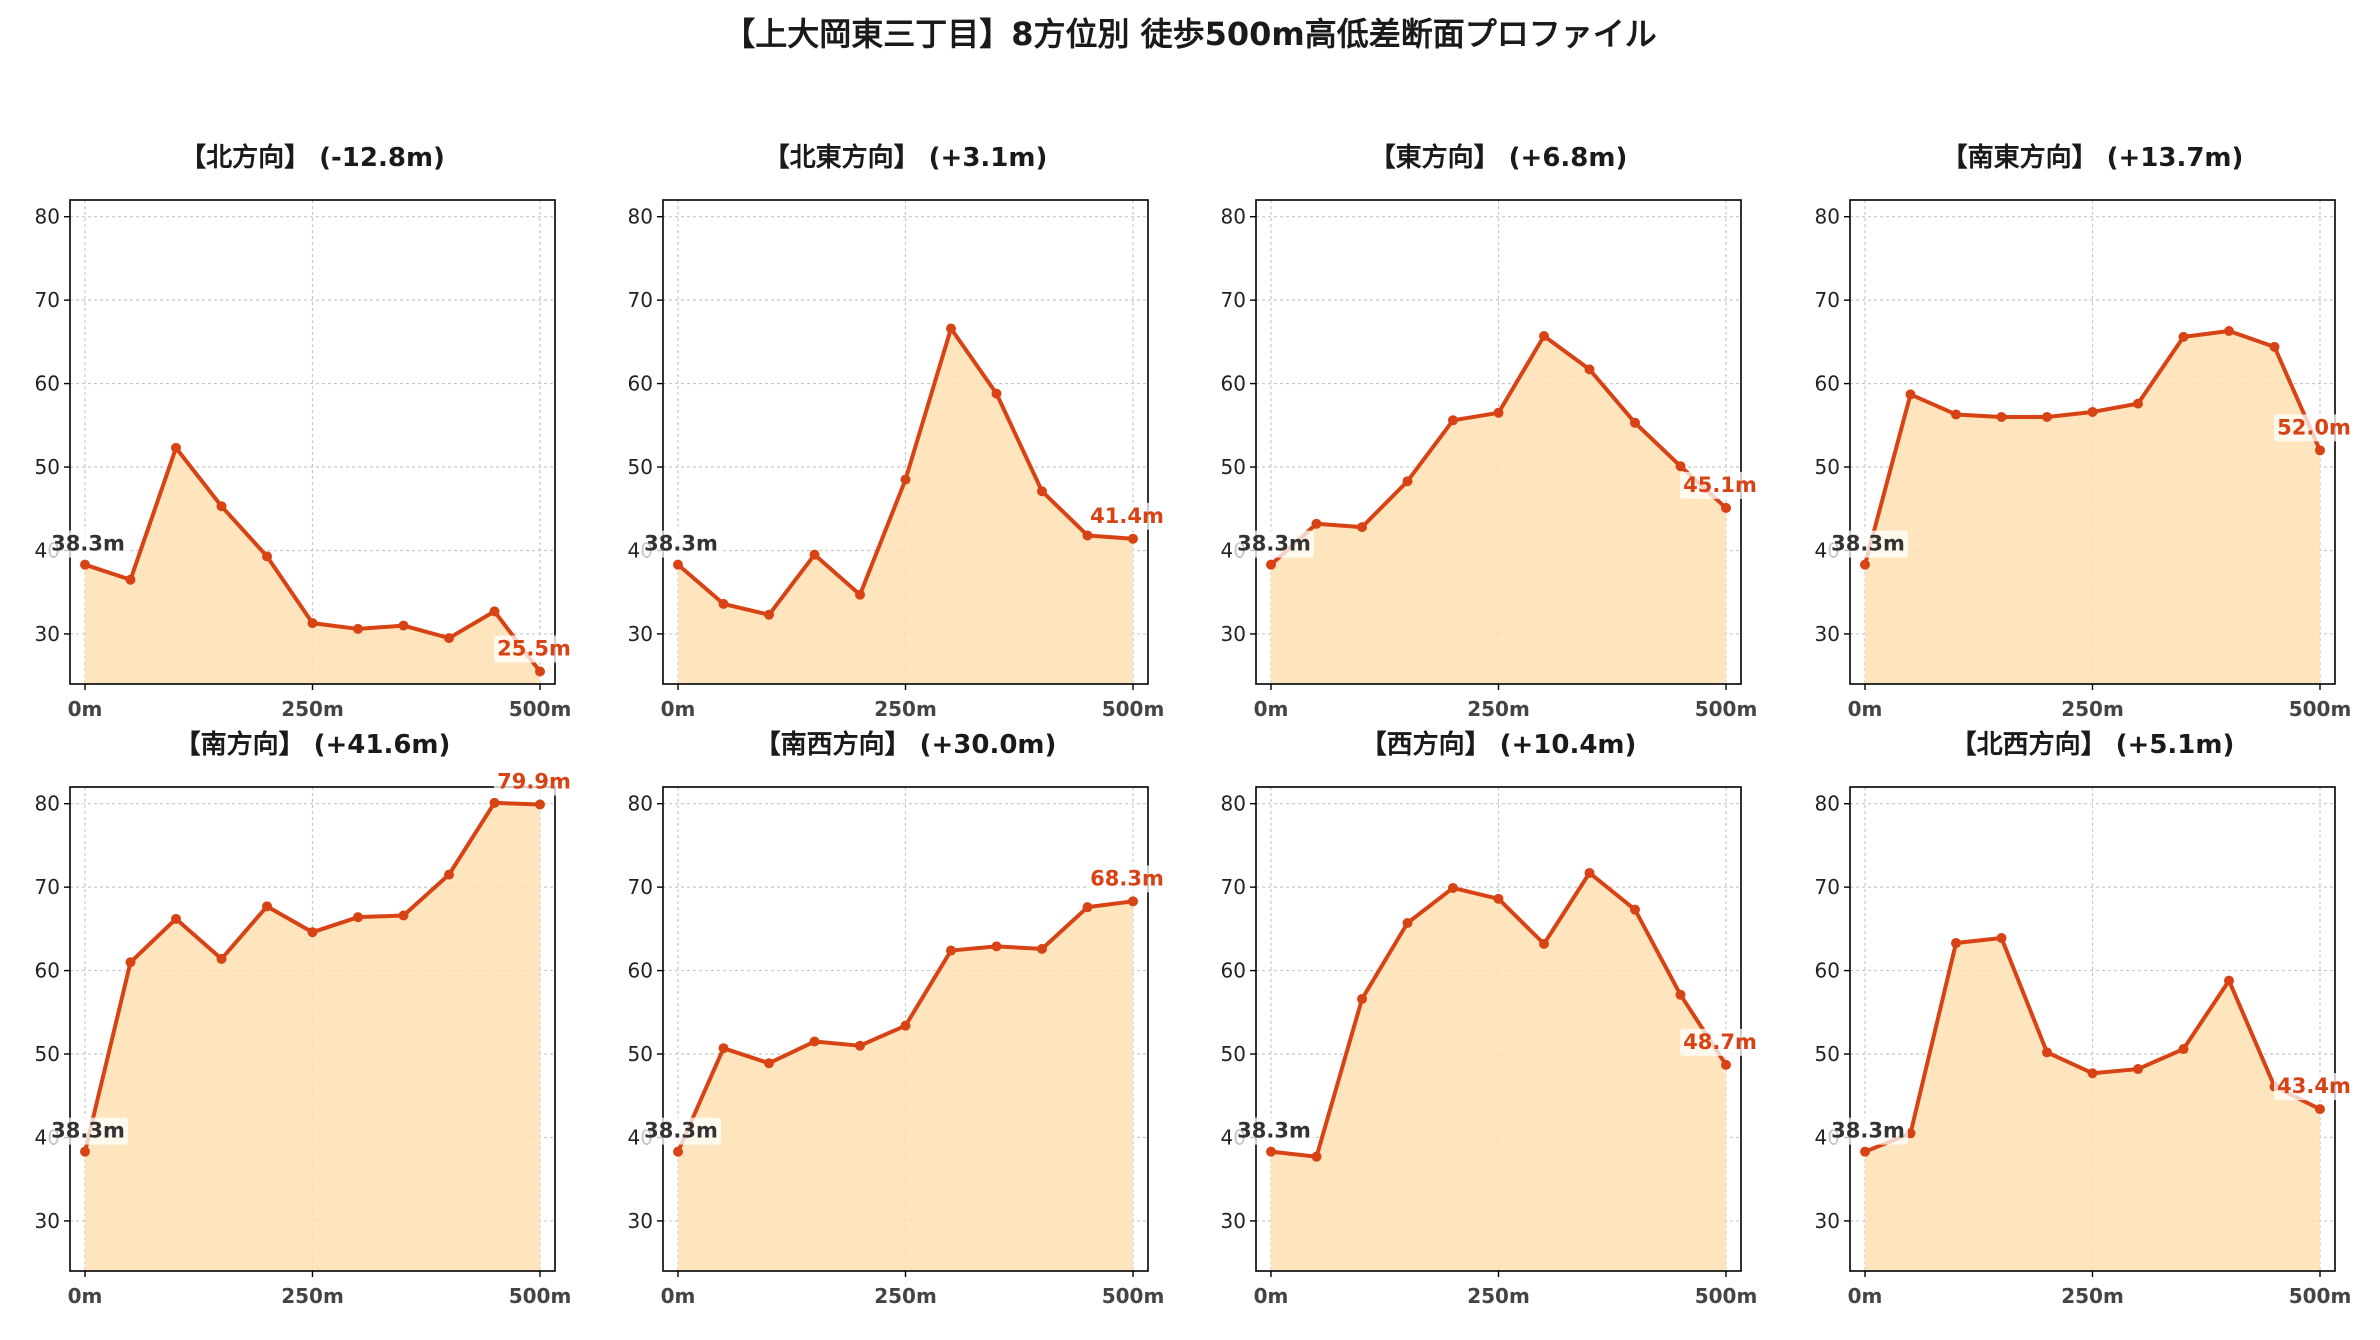  Describe the element at coordinates (534, 648) in the screenshot. I see `end-elevation-label: 25.5m` at that location.